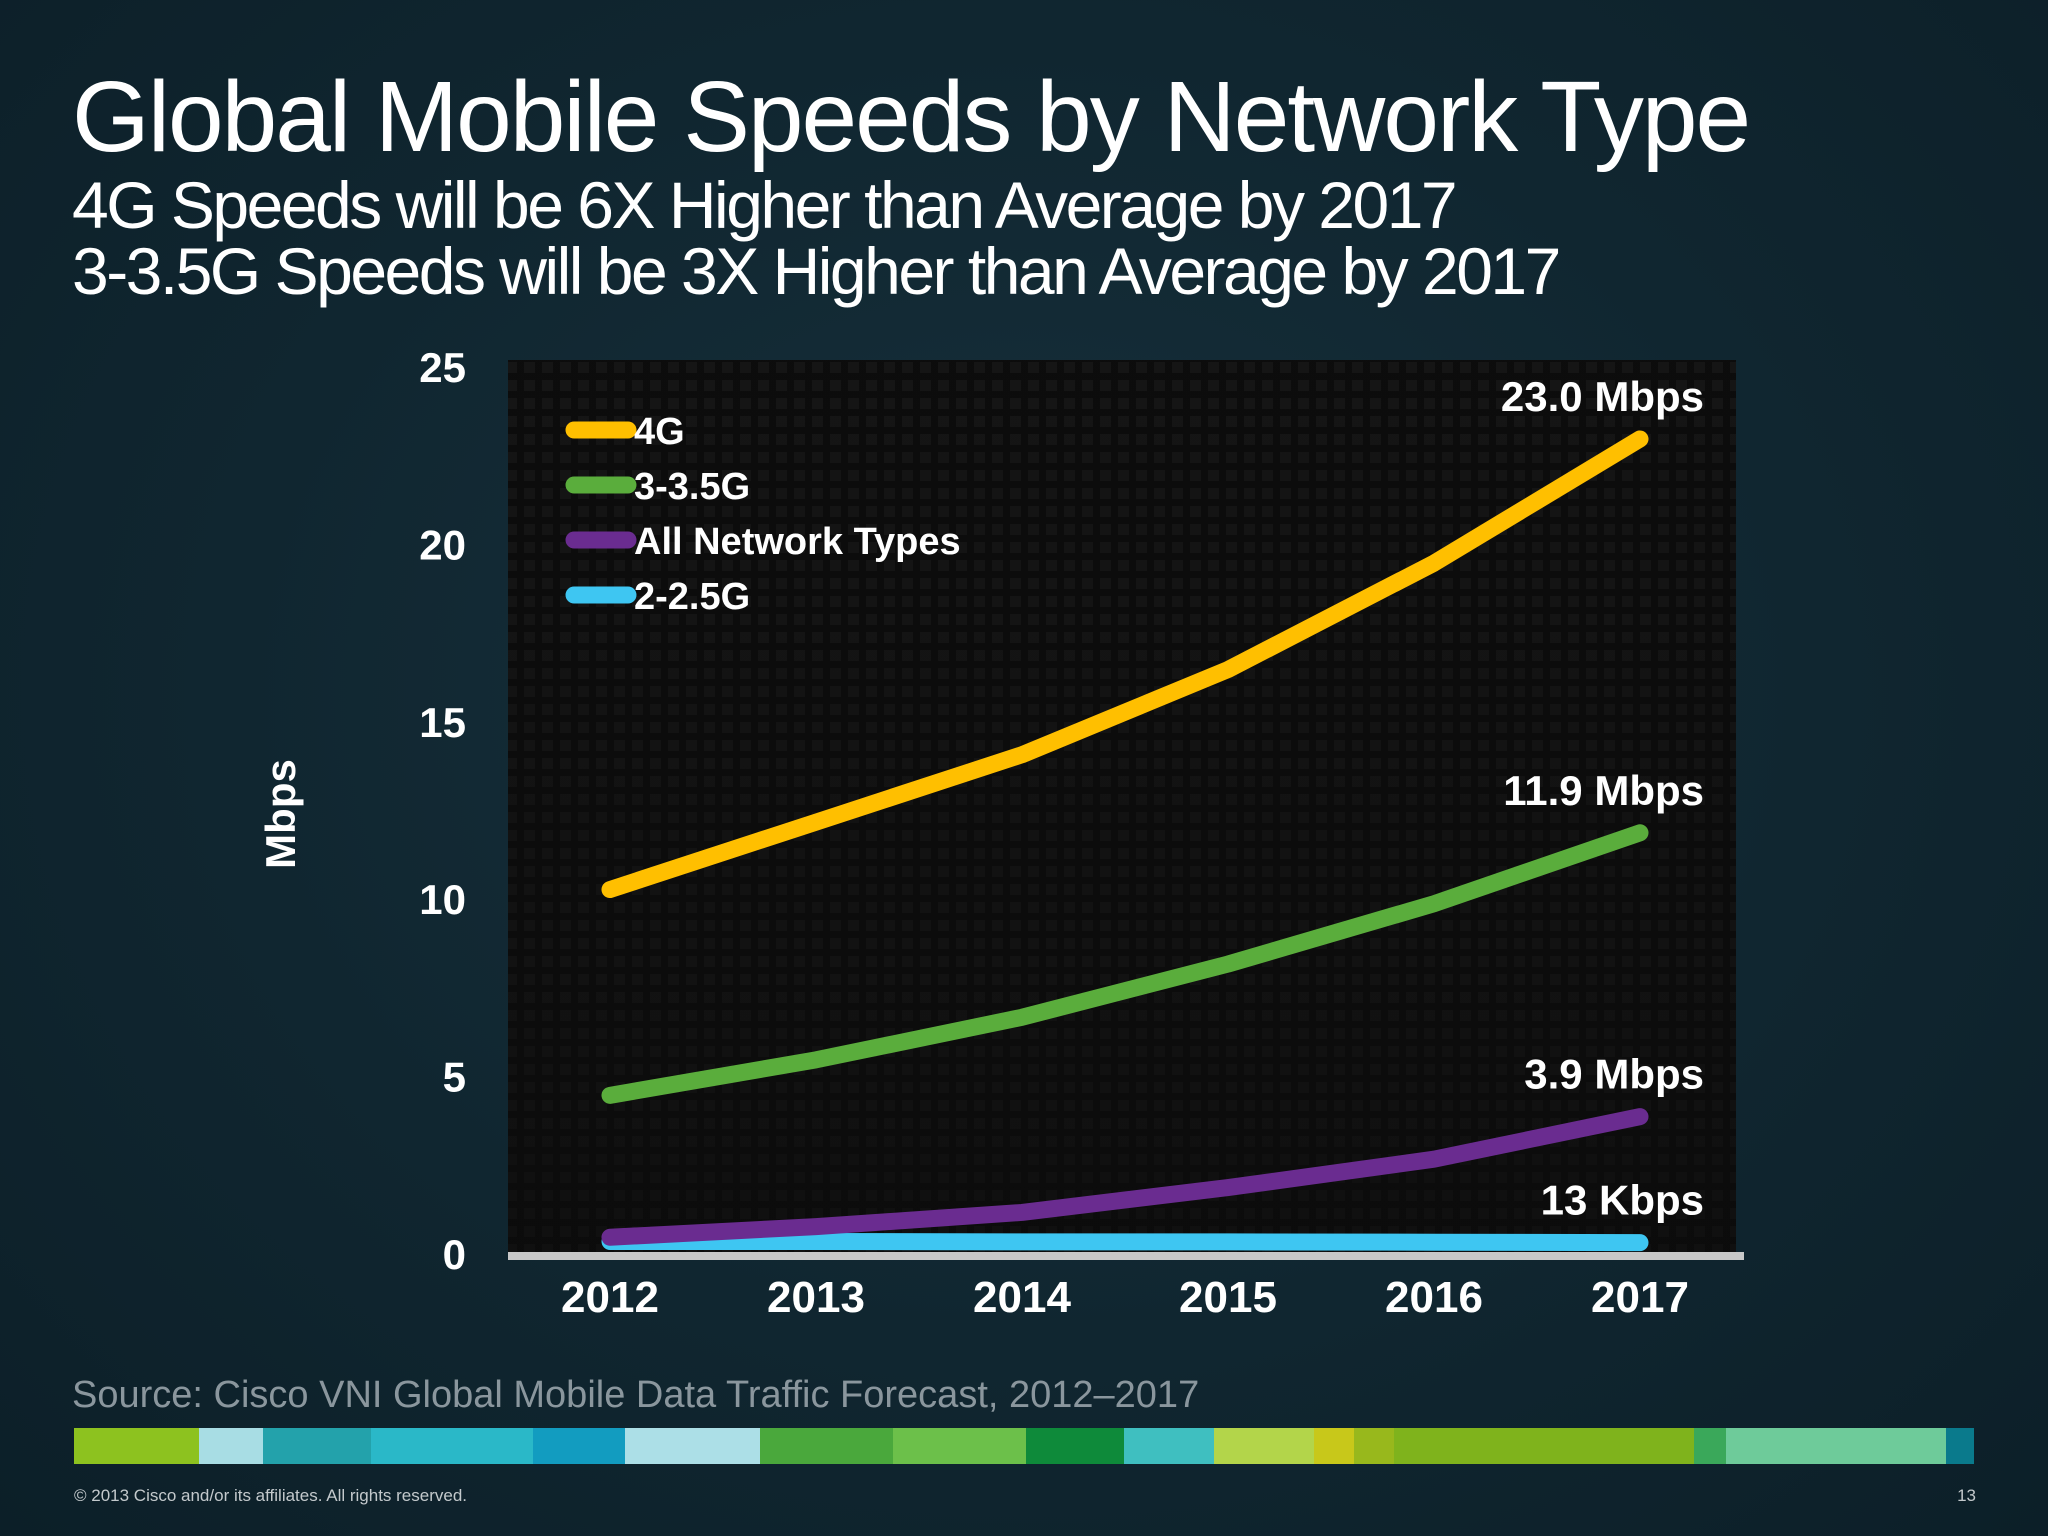 Image resolution: width=2048 pixels, height=1536 pixels. I want to click on annotation-4g: 23.0 Mbps, so click(1602, 396).